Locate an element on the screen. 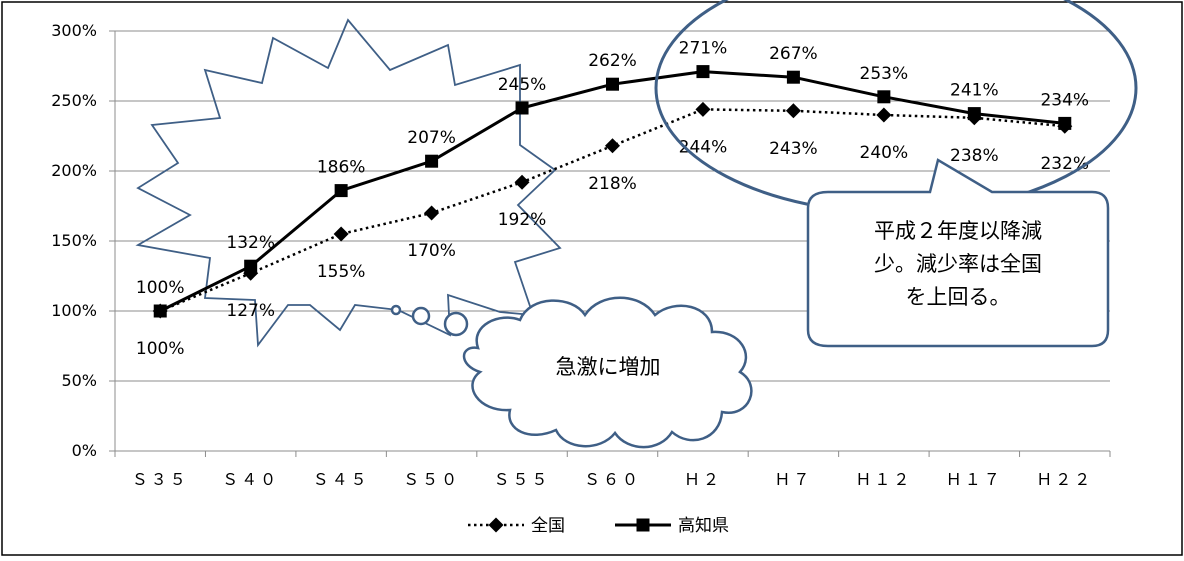 This screenshot has width=1184, height=561. x-tick-label: Ｓ５０ is located at coordinates (431, 479).